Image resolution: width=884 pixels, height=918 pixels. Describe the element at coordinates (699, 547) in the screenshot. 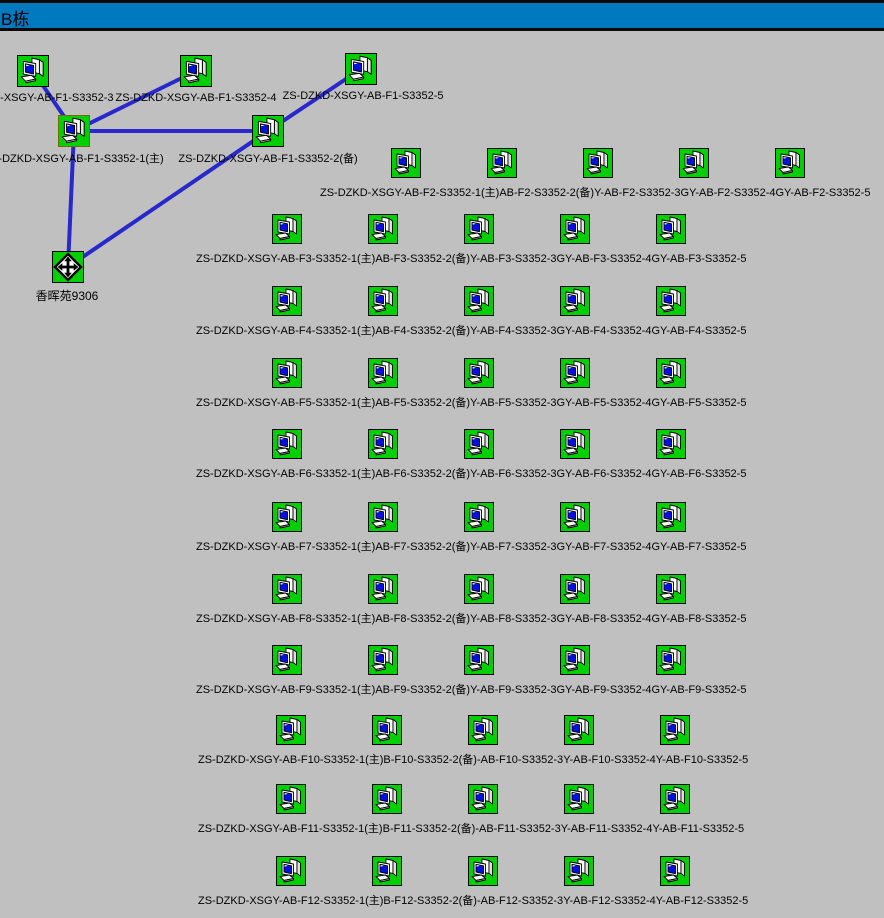

I see `node-label: GY-AB-F7-S3352-5` at that location.